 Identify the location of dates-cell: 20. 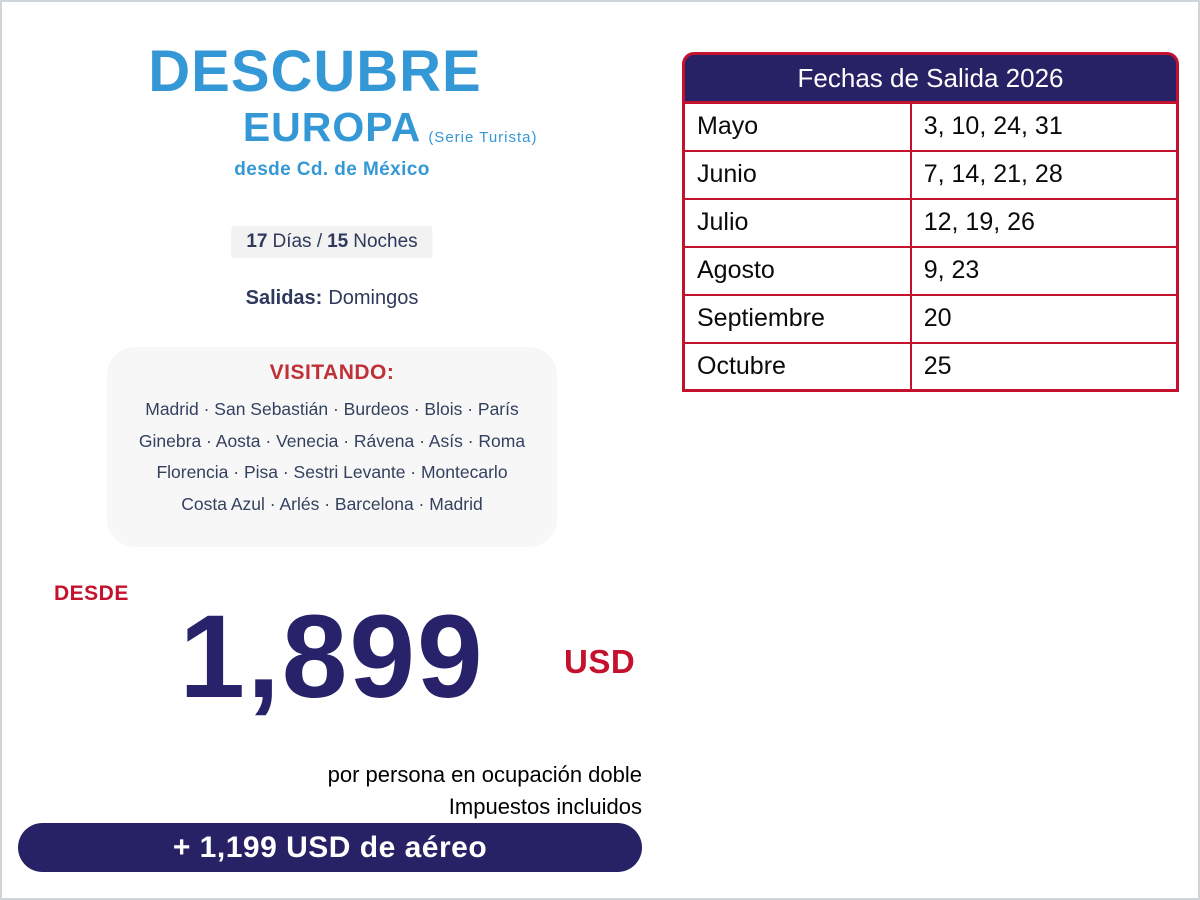
(1044, 318).